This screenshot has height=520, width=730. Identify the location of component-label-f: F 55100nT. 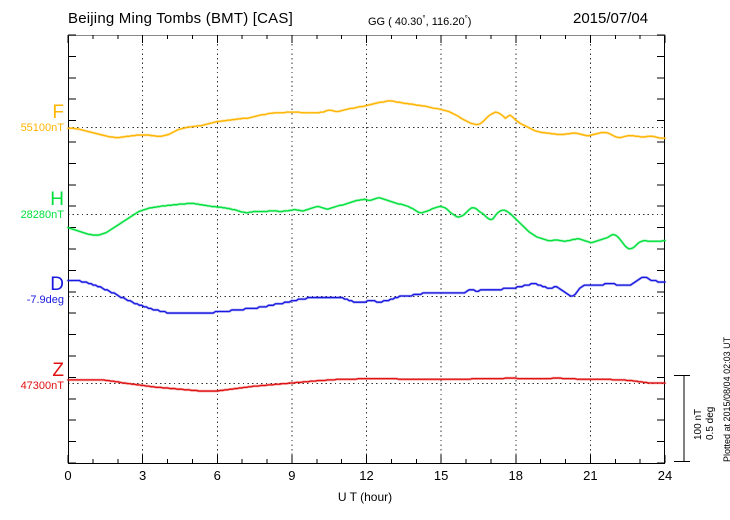
(35, 118).